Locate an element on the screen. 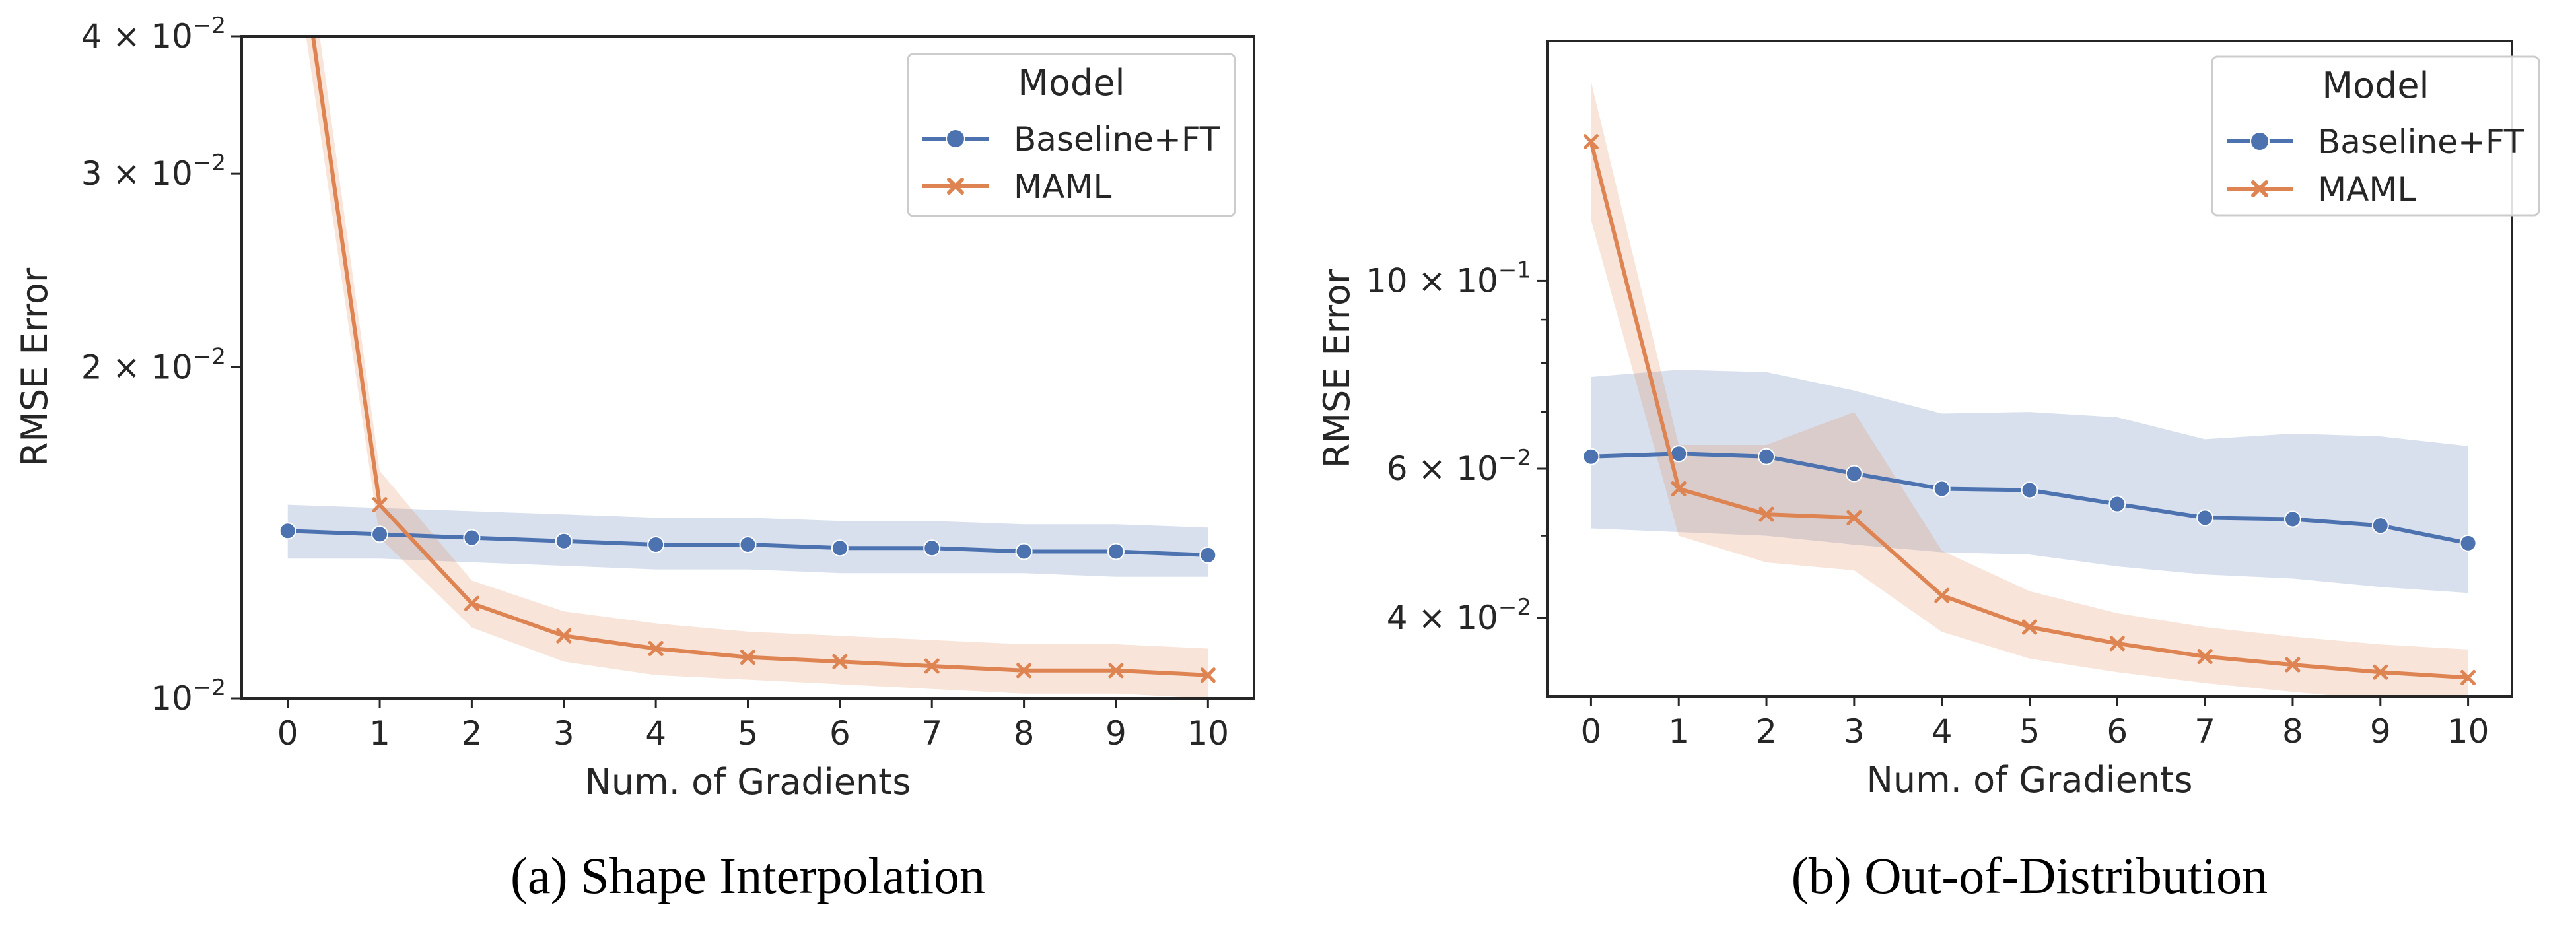  x-tick-label: 6 is located at coordinates (840, 733).